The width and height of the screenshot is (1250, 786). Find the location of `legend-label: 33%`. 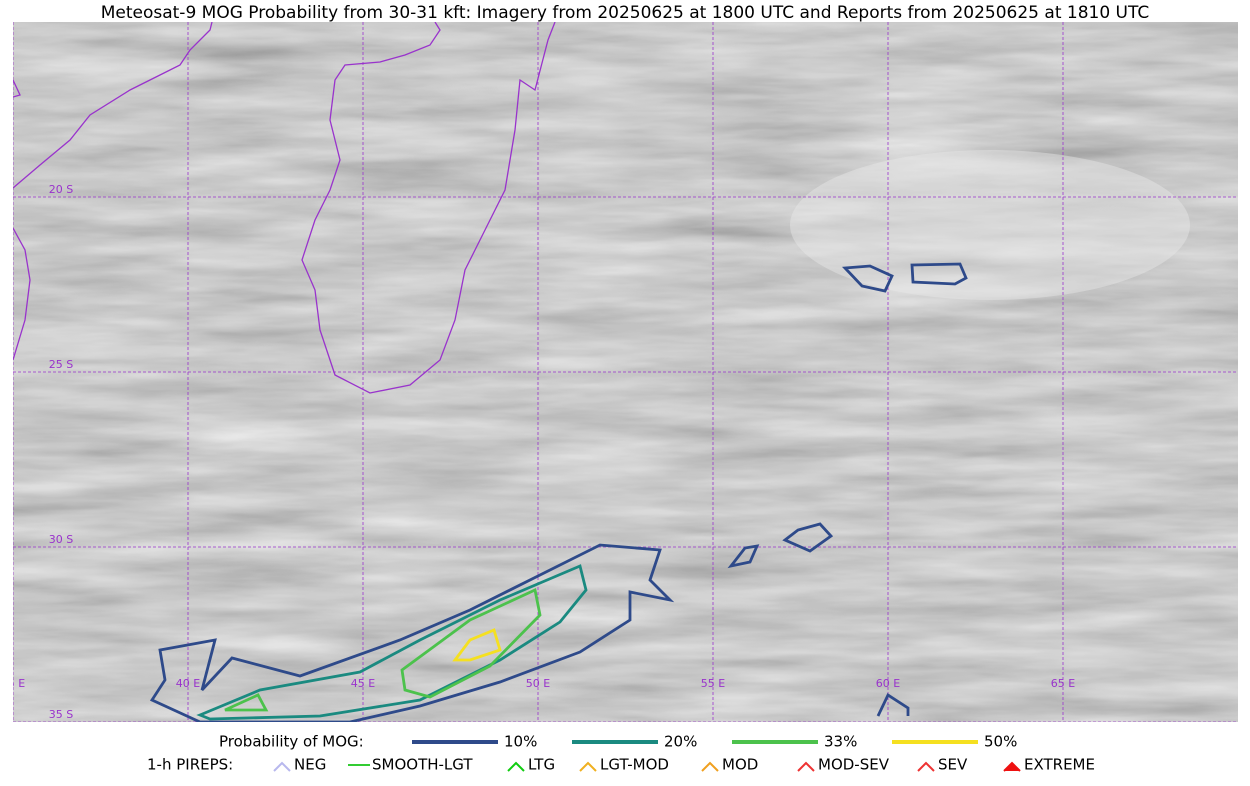

legend-label: 33% is located at coordinates (840, 742).